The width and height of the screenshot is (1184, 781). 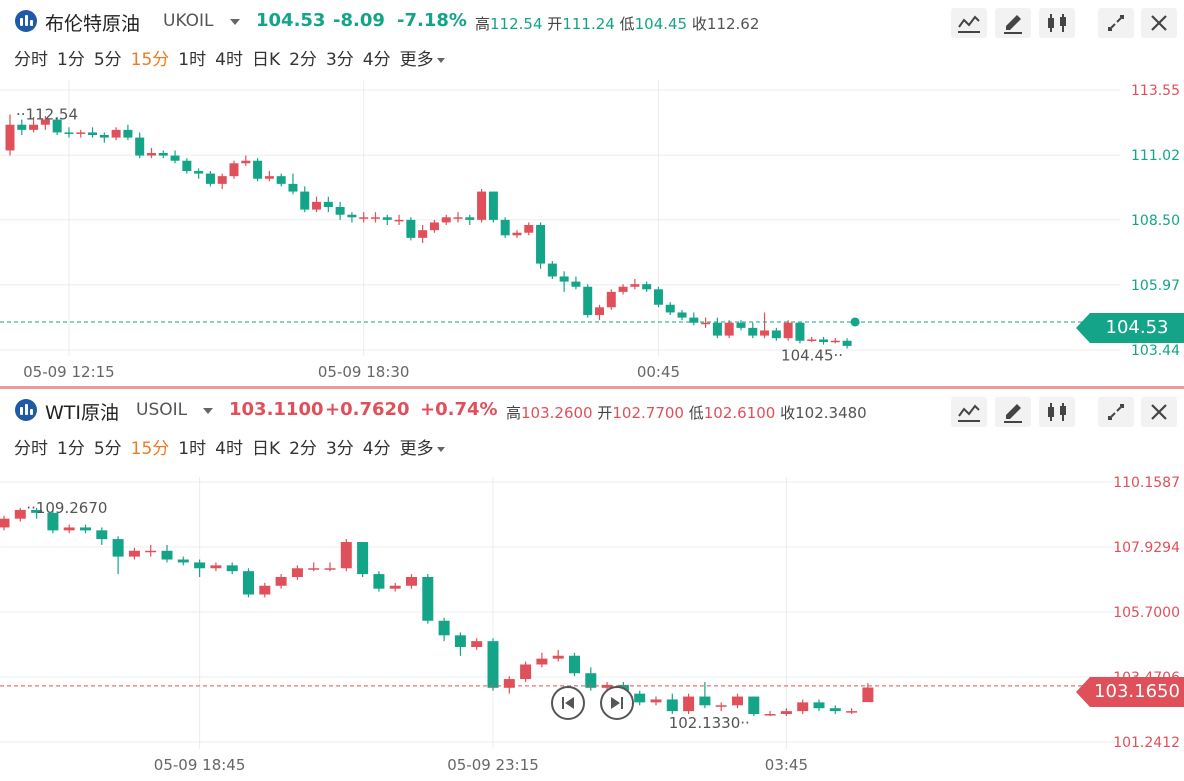 I want to click on y-tick-label: 101.2412, so click(x=1146, y=743).